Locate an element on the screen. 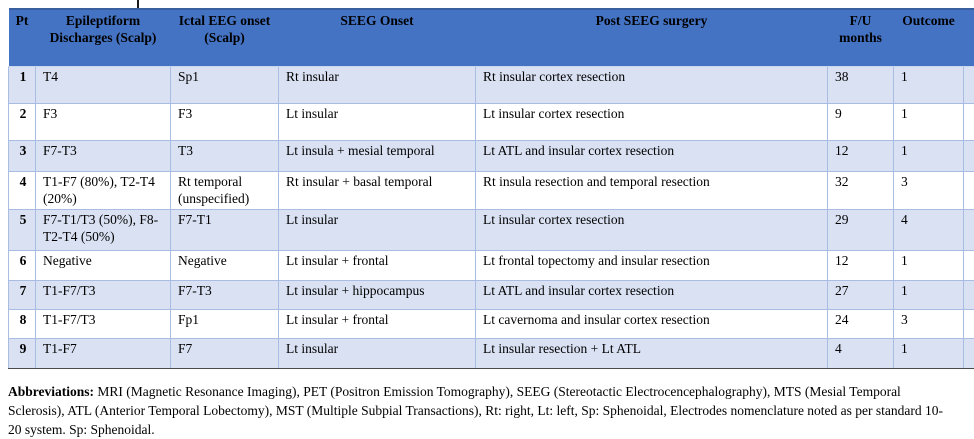 The width and height of the screenshot is (974, 439). cell-ictal: Sp1 is located at coordinates (225, 85).